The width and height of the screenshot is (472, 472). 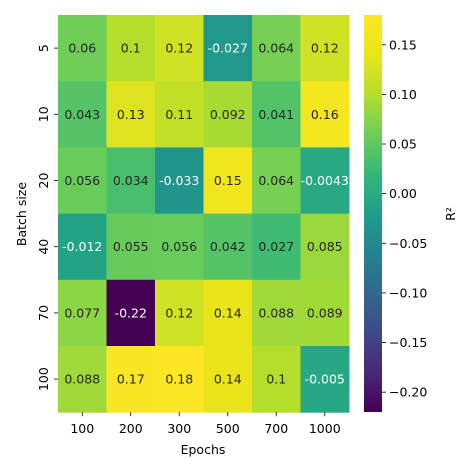 I want to click on y-tick-label: 10, so click(x=43, y=114).